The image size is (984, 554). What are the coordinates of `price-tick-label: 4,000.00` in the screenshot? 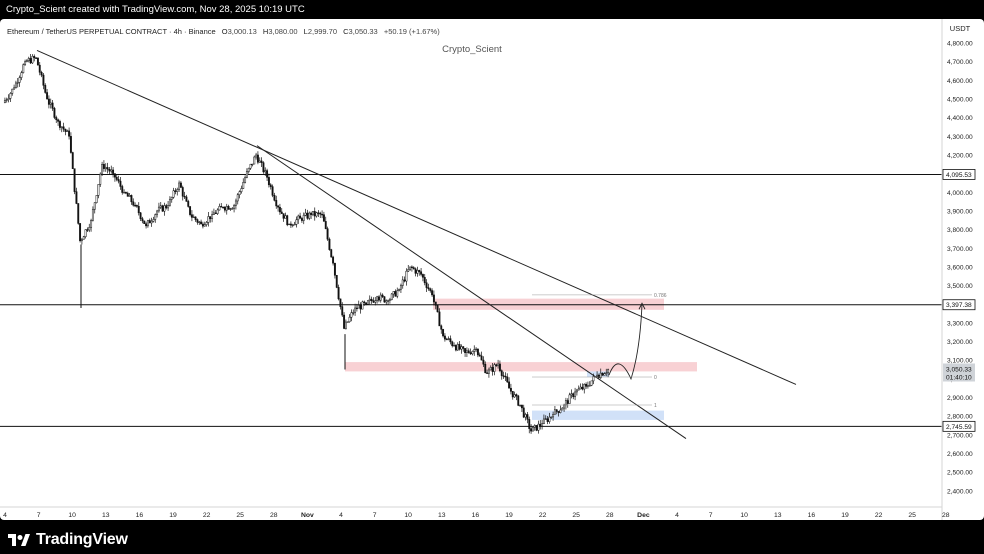 It's located at (960, 193).